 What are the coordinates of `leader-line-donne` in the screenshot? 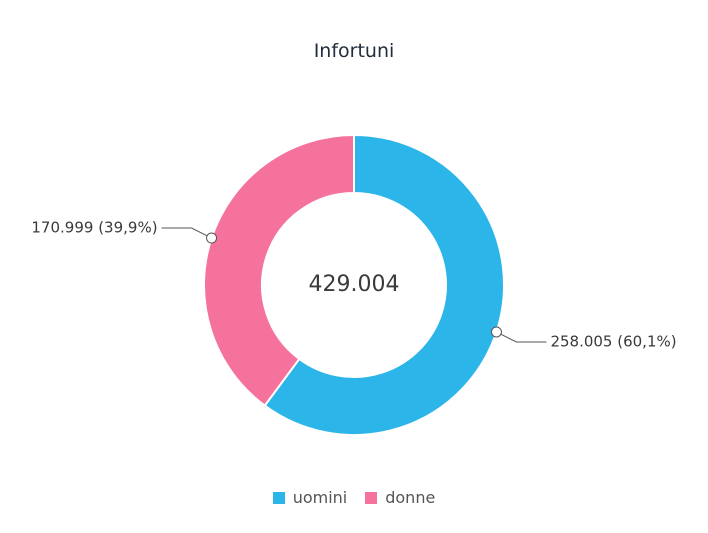 It's located at (186, 233).